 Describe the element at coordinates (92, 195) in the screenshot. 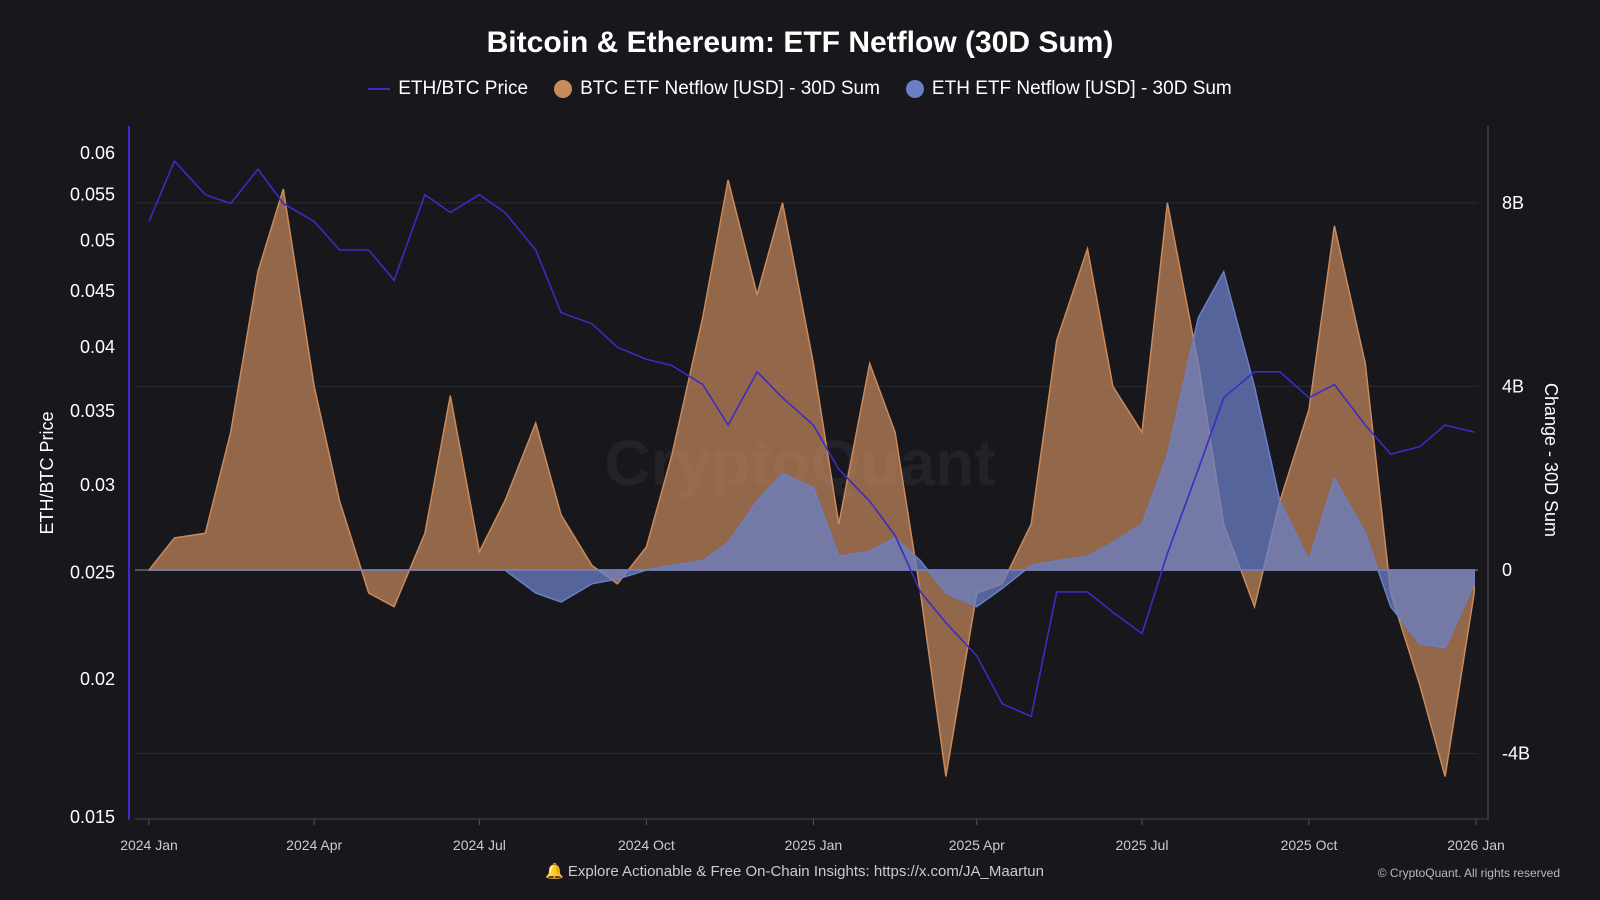

I see `left-tick-label: 0.055` at that location.